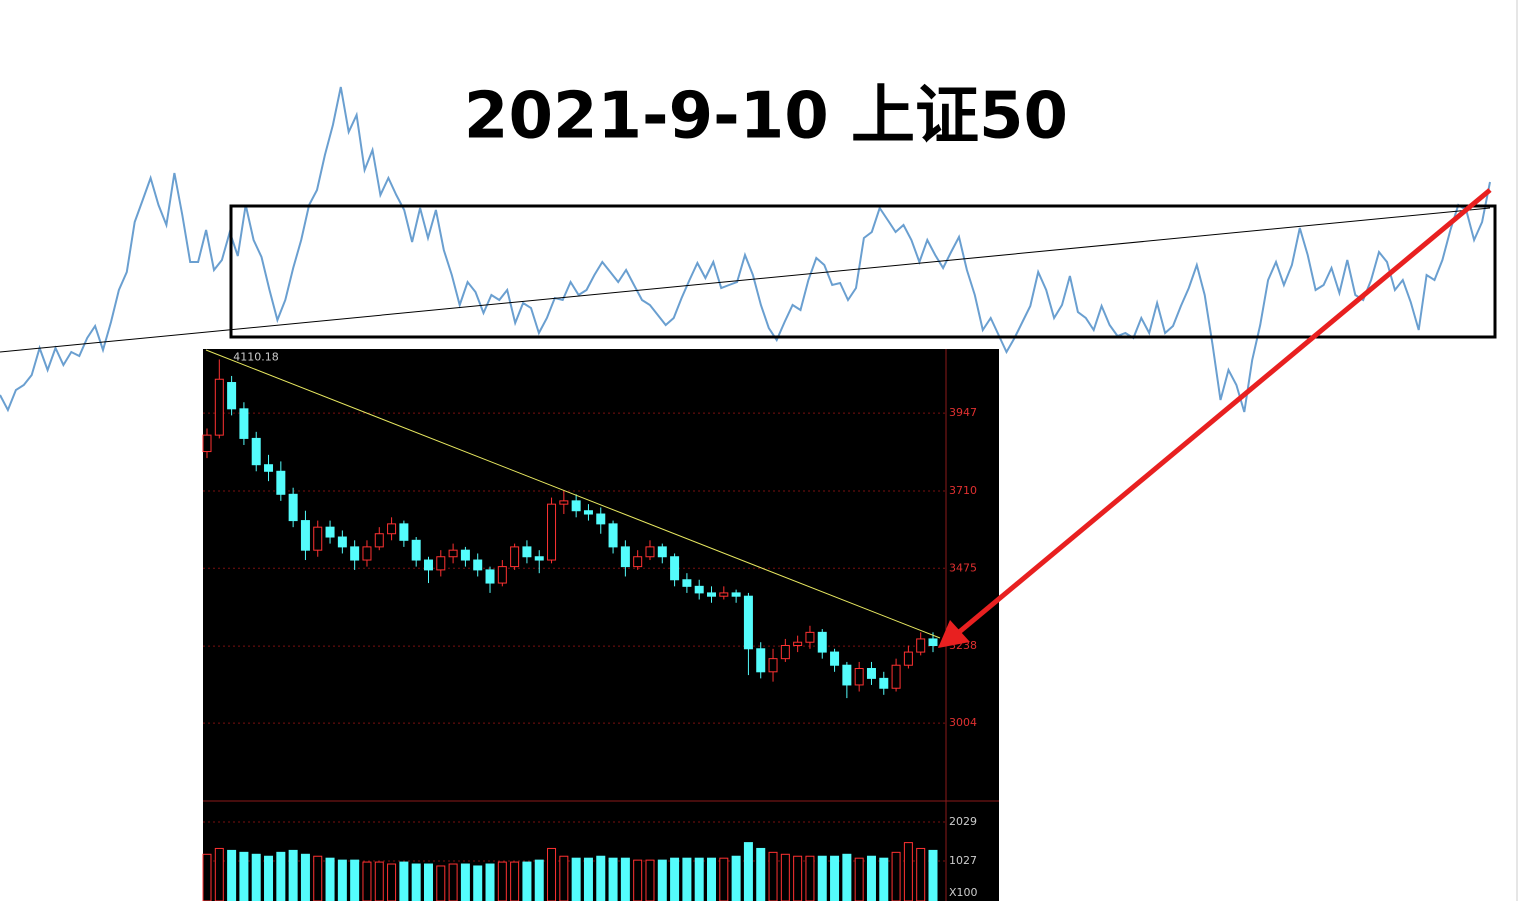 Image resolution: width=1527 pixels, height=901 pixels. Describe the element at coordinates (963, 490) in the screenshot. I see `y-tick-label: 3710` at that location.